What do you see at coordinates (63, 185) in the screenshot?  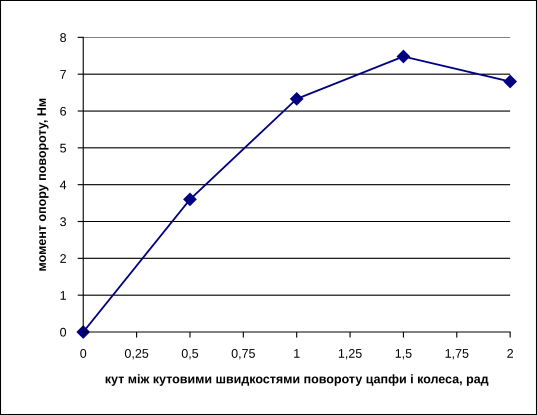 I see `y-tick-label: 4` at bounding box center [63, 185].